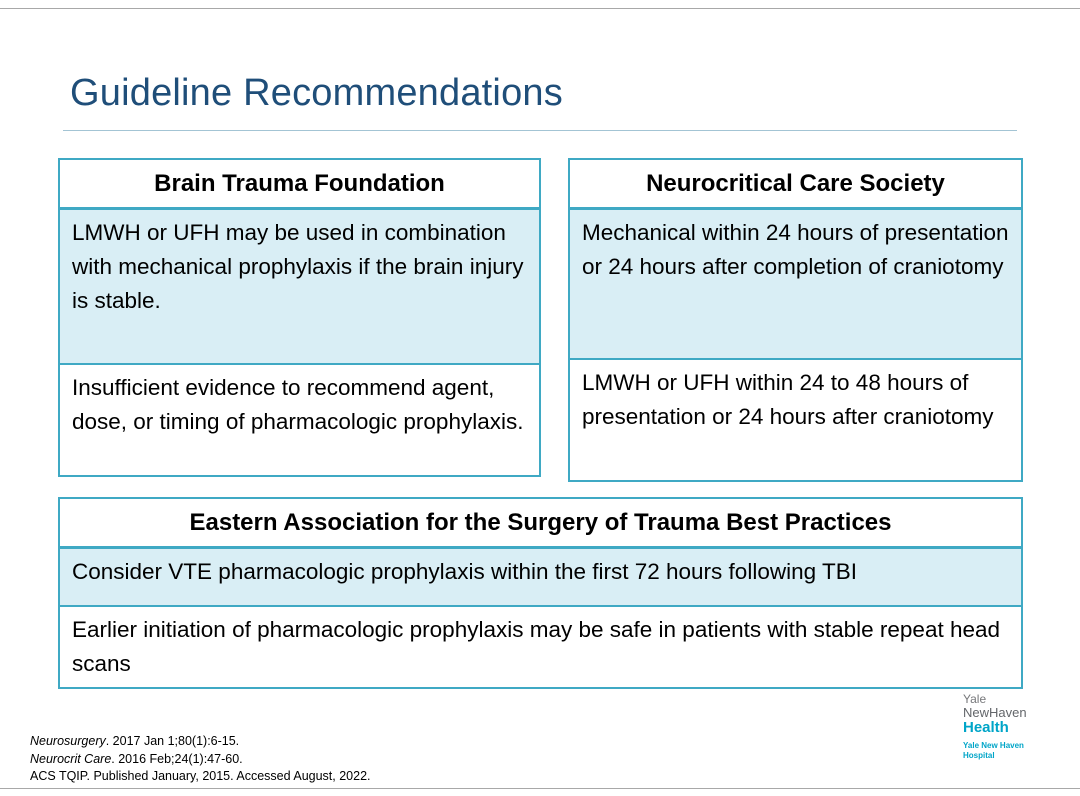 The height and width of the screenshot is (796, 1080). I want to click on slide-bottom-border, so click(540, 788).